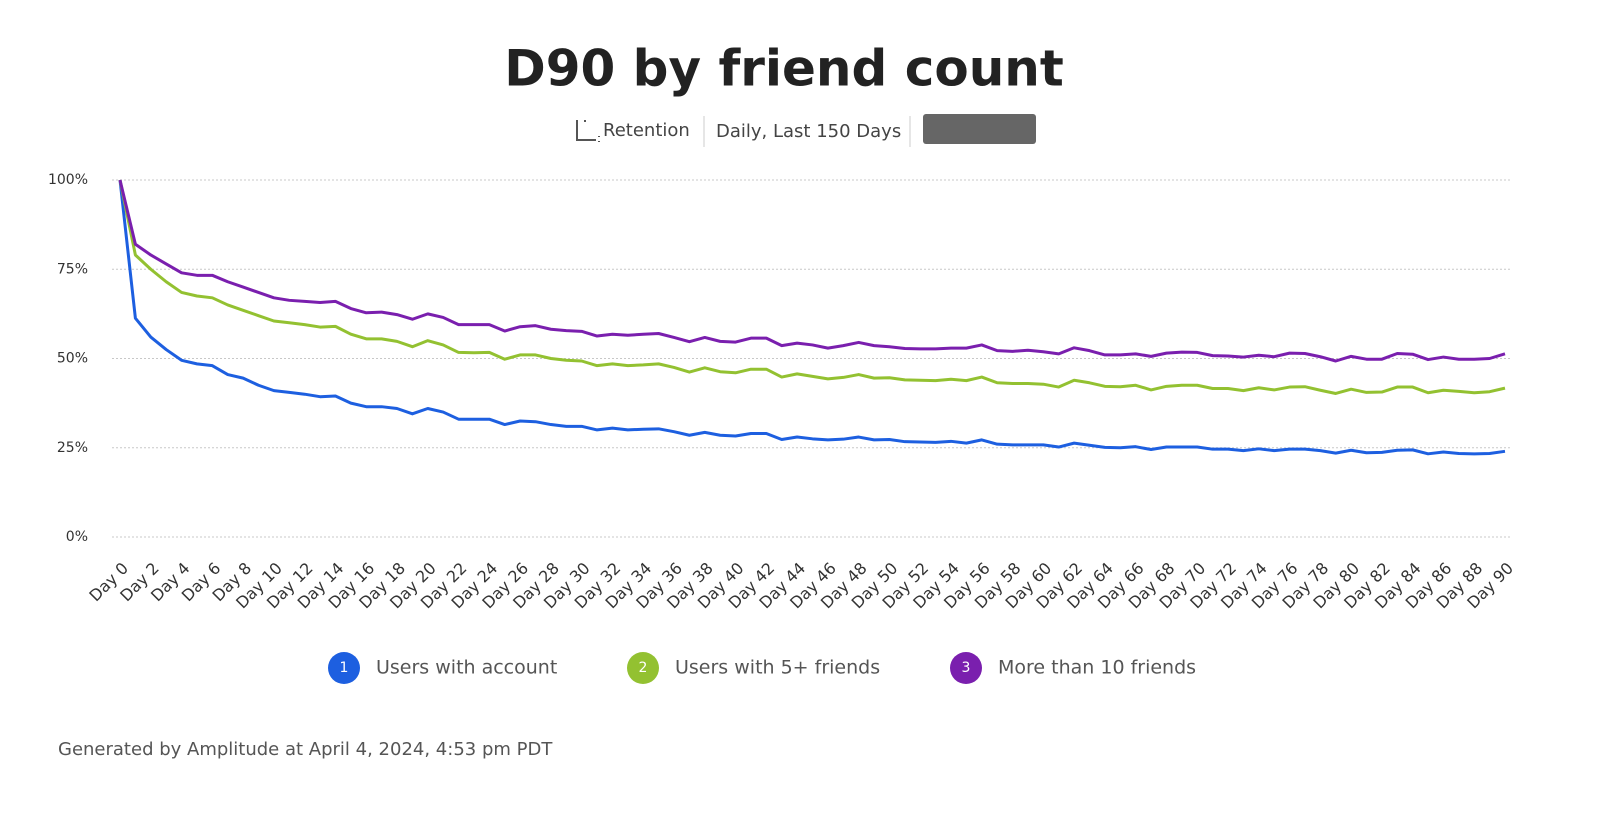 The width and height of the screenshot is (1600, 836). What do you see at coordinates (72, 448) in the screenshot?
I see `y-tick-label: 25%` at bounding box center [72, 448].